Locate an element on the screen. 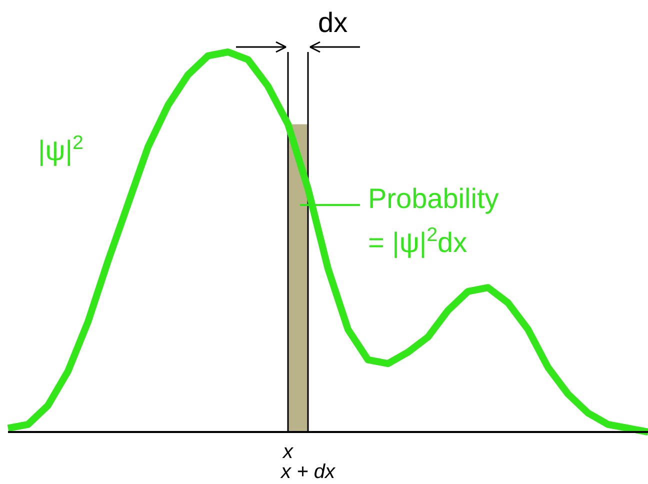 This screenshot has height=484, width=648. annotation: |ψ|$^{2}$ is located at coordinates (61, 149).